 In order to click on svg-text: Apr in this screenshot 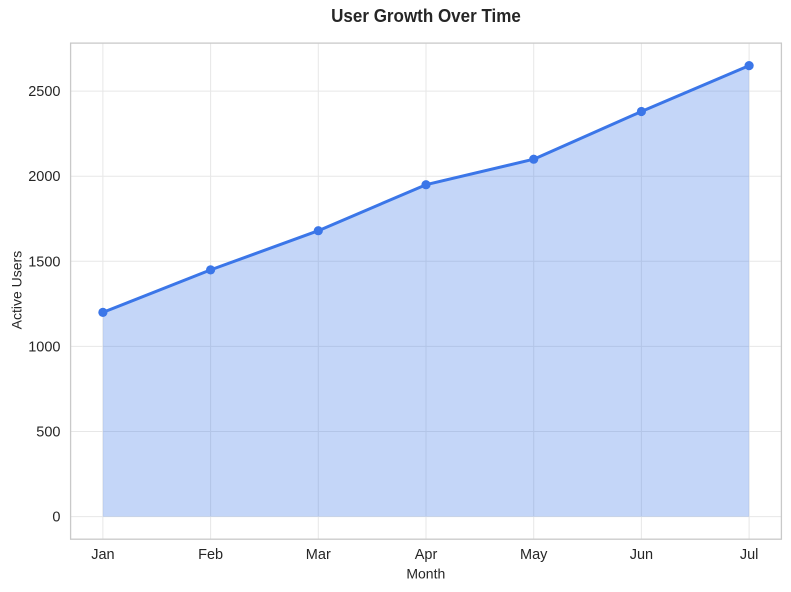, I will do `click(426, 555)`.